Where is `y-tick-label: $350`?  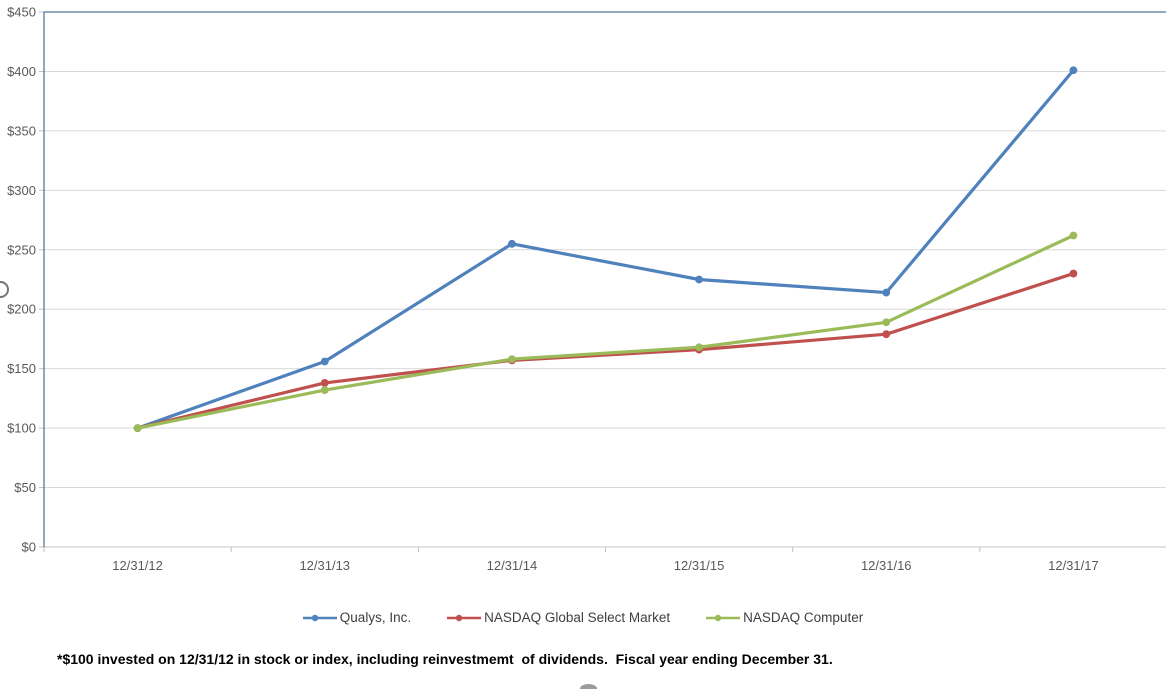
y-tick-label: $350 is located at coordinates (21, 130).